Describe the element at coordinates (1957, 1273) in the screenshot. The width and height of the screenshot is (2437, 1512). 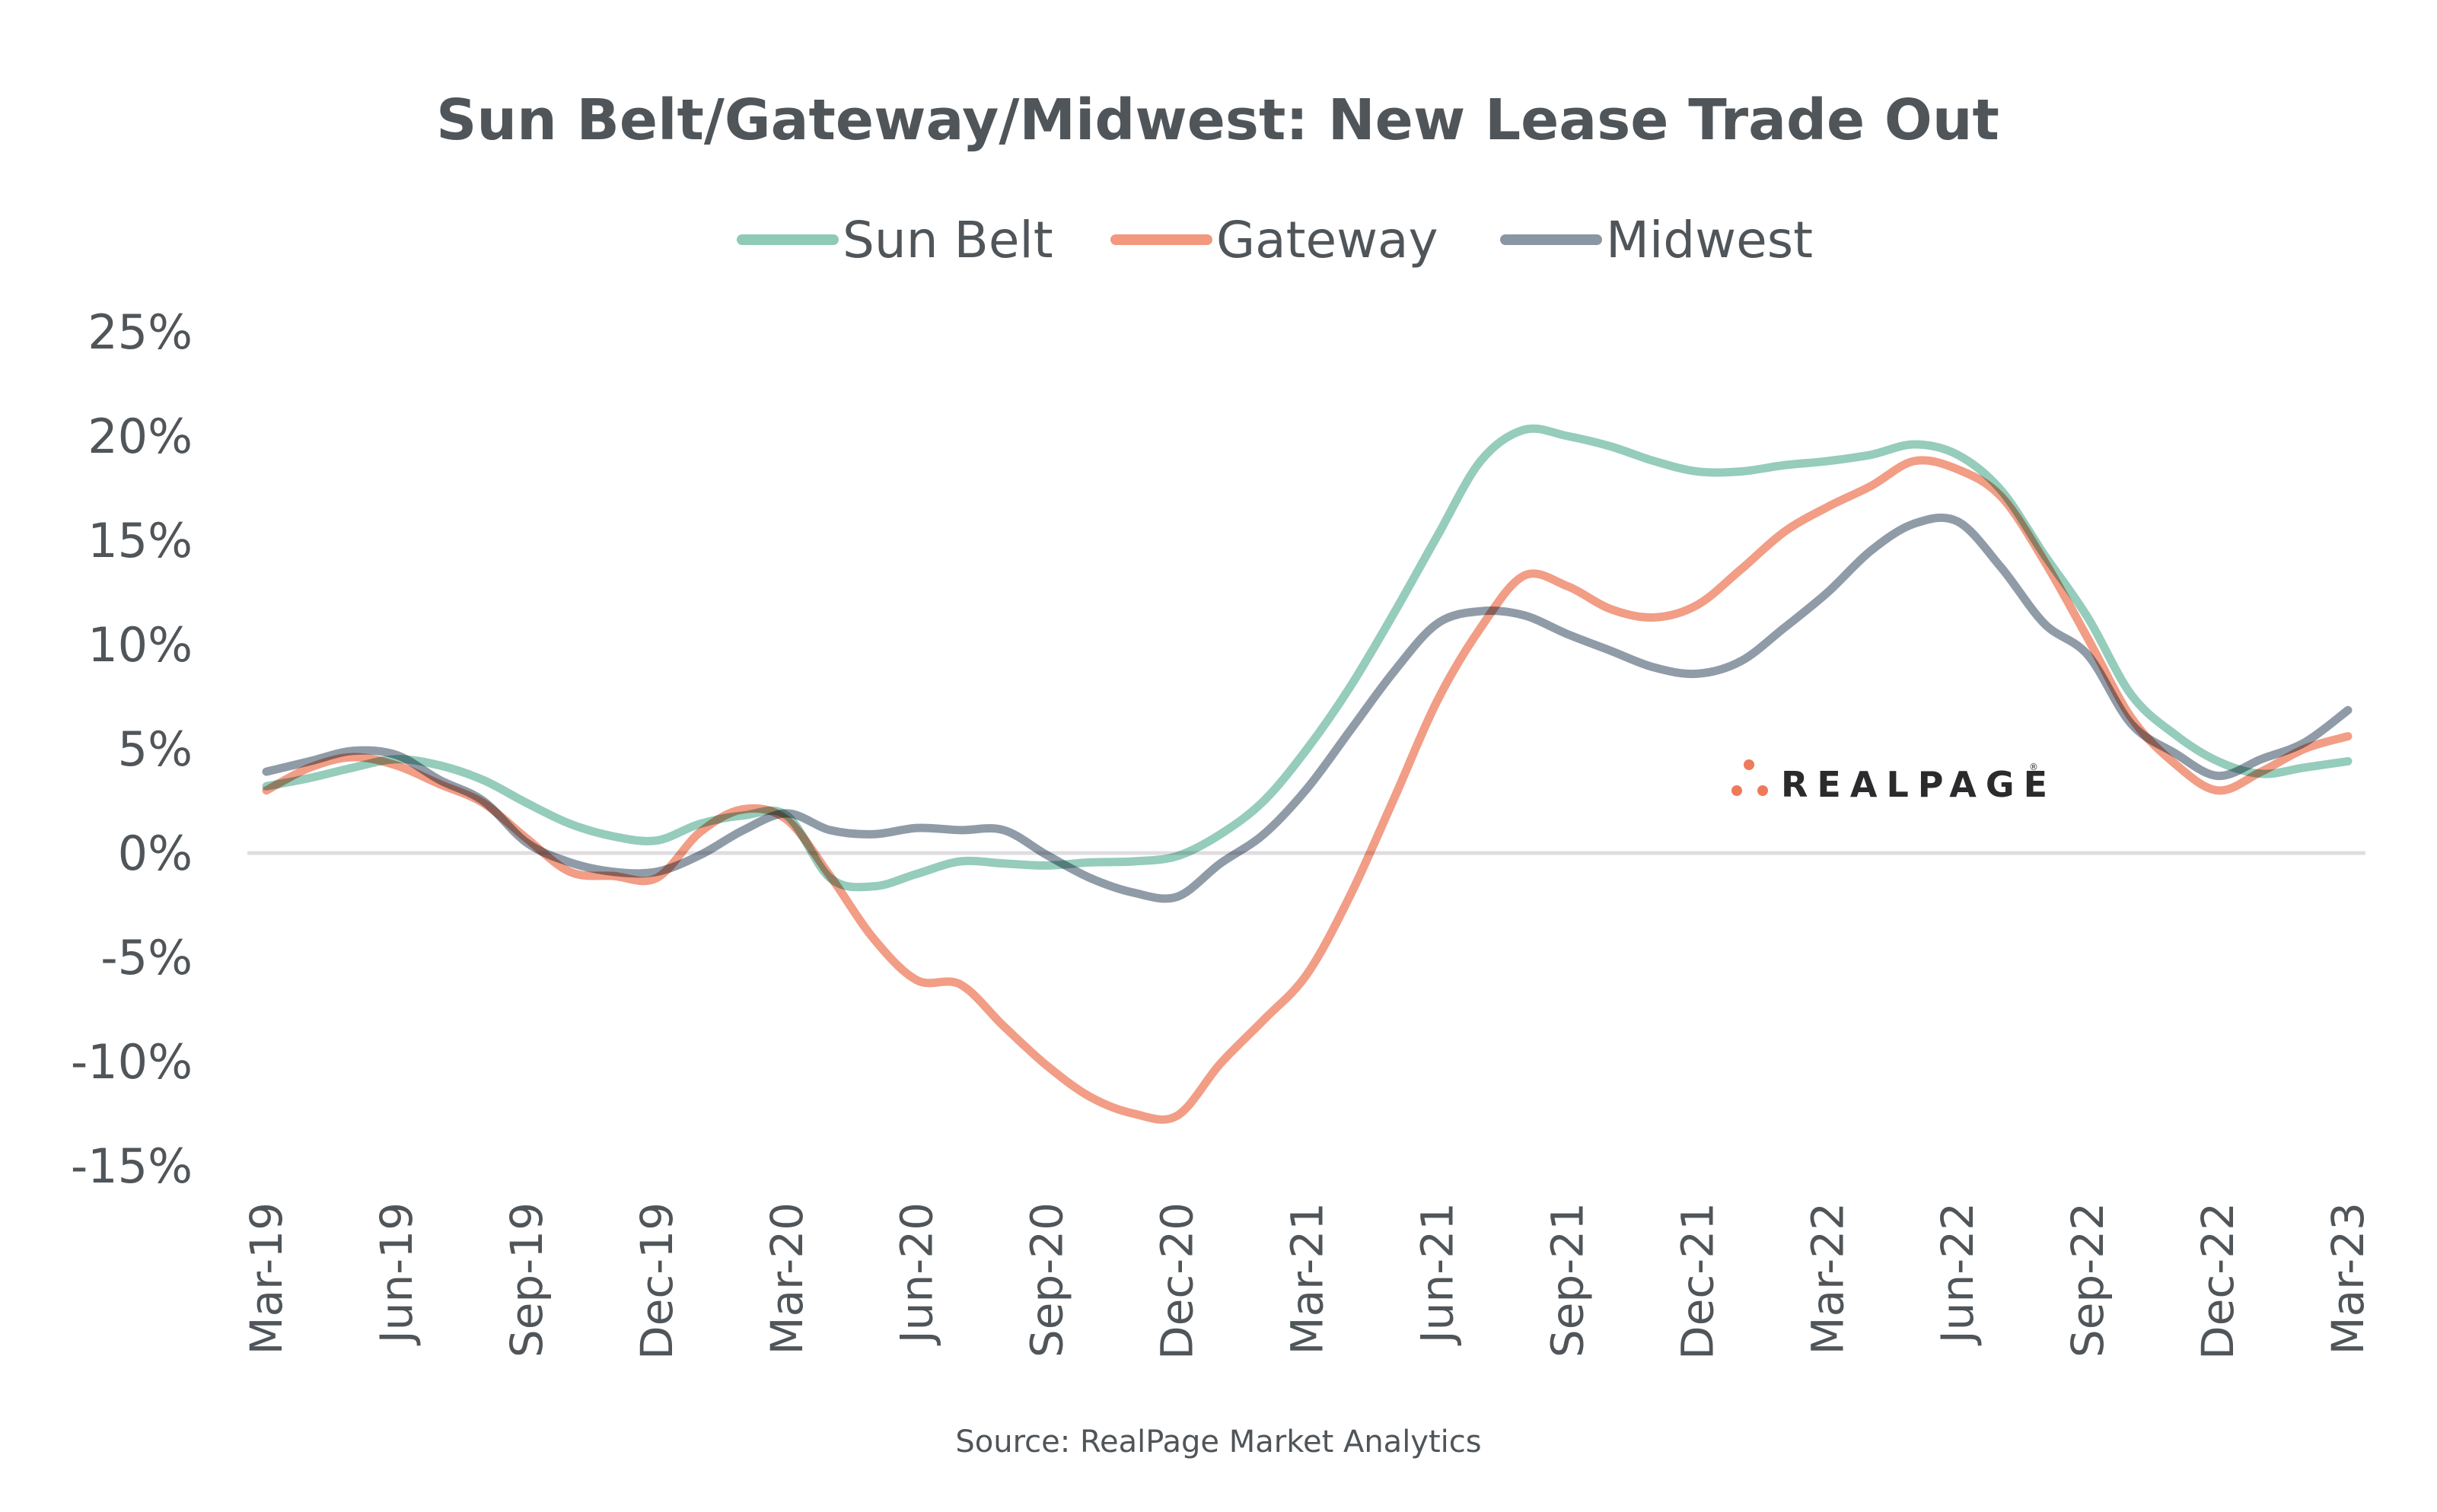
I see `x-tick-label: Jun-22` at that location.